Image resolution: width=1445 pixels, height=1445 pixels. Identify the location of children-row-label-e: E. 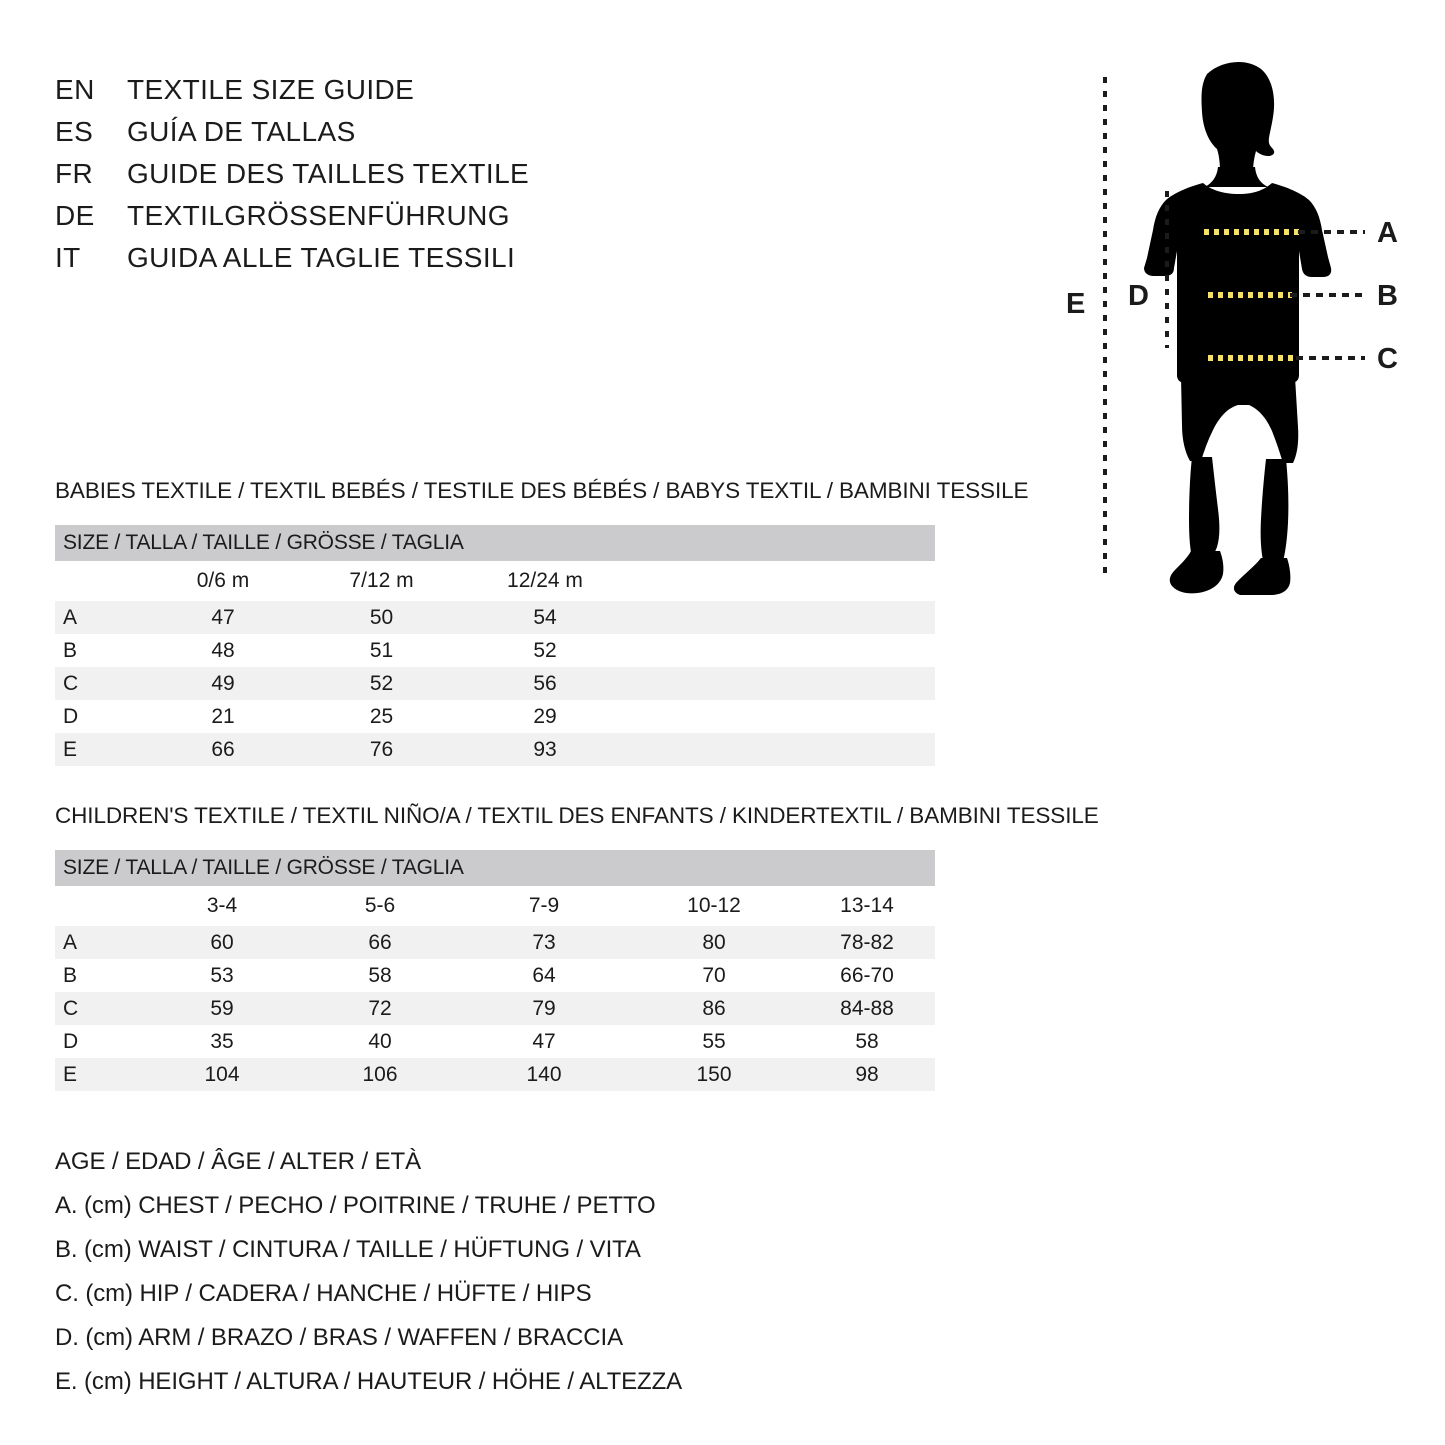
(99, 1074).